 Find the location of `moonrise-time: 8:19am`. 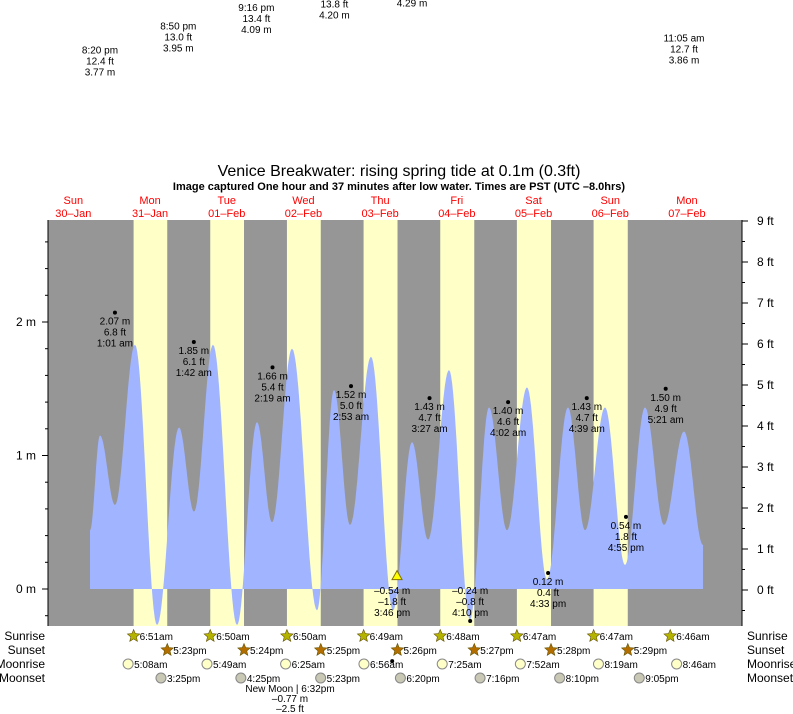

moonrise-time: 8:19am is located at coordinates (620, 665).